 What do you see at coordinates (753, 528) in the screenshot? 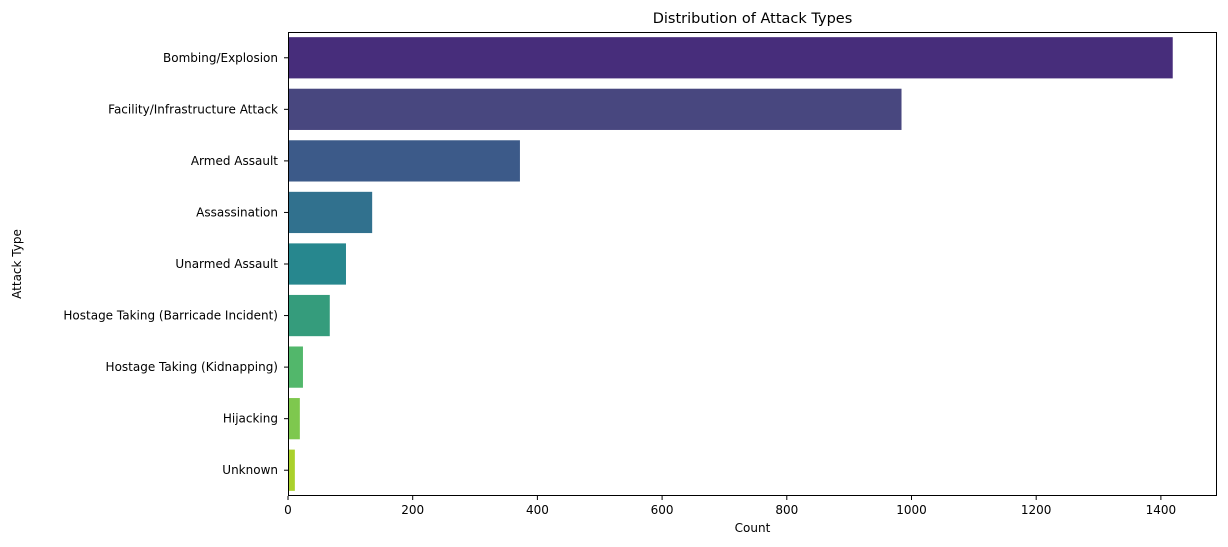
I see `x-axis-label: Count` at bounding box center [753, 528].